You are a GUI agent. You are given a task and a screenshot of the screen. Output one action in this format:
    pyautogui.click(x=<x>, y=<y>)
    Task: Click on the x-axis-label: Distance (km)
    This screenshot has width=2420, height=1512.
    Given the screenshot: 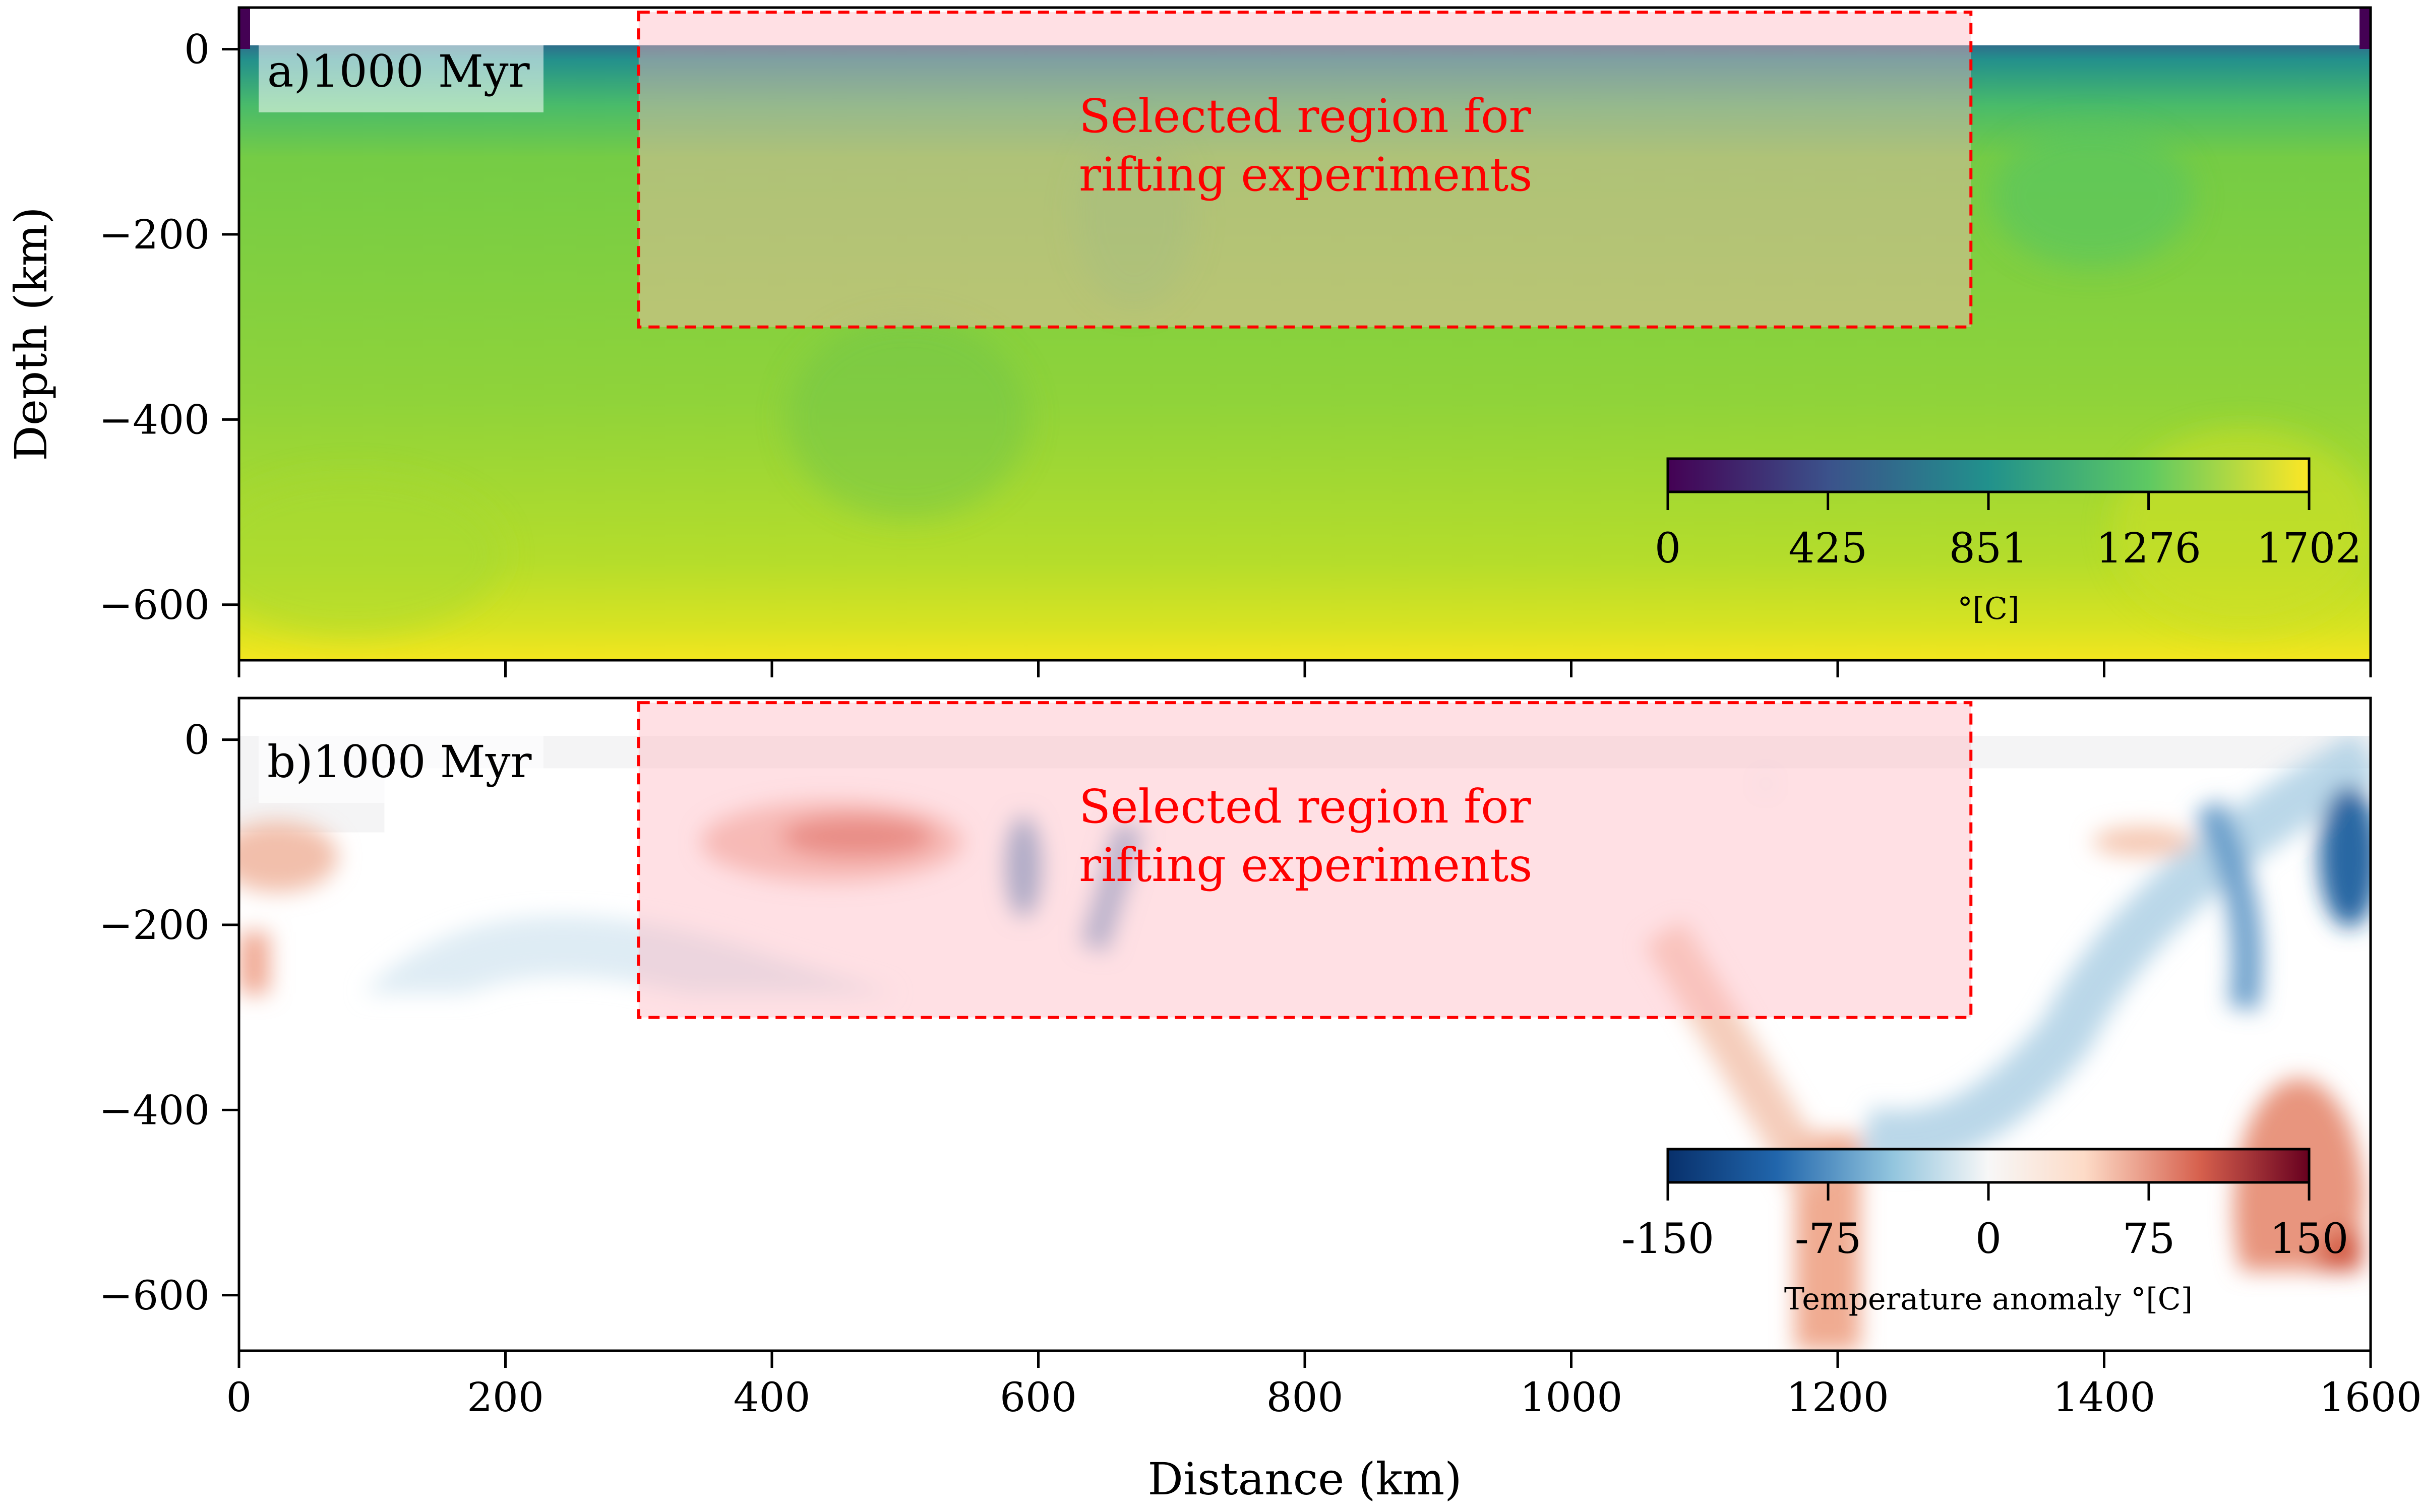 What is the action you would take?
    pyautogui.click(x=1304, y=1479)
    